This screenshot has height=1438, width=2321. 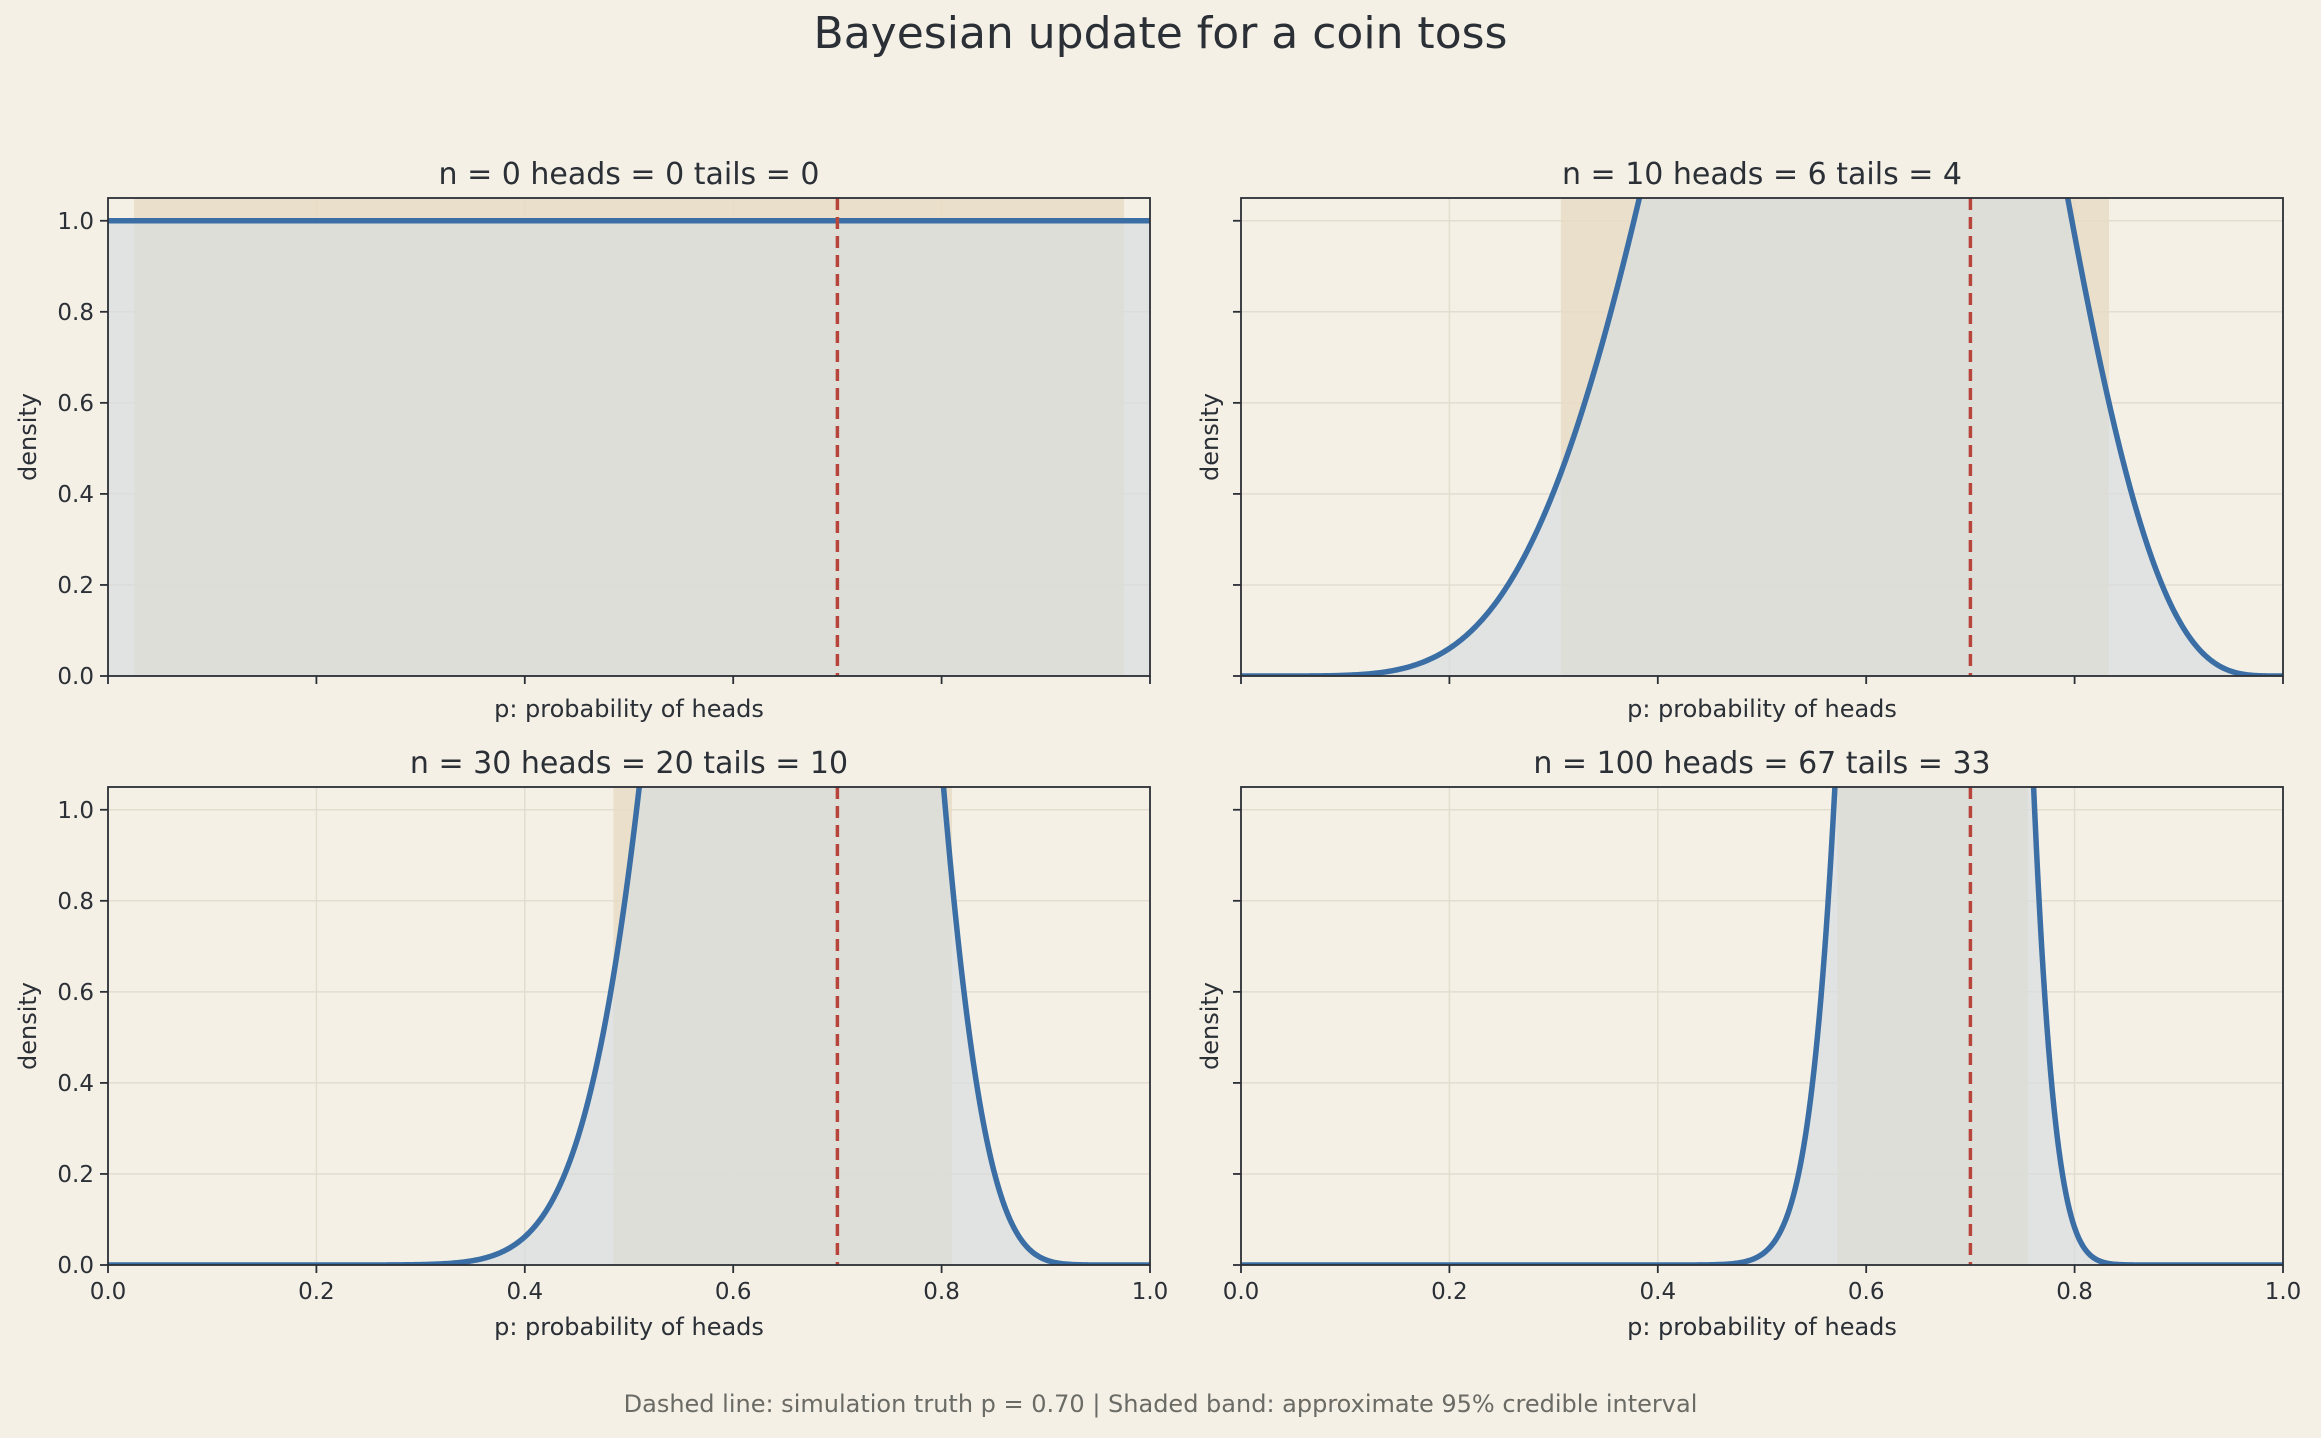 What do you see at coordinates (629, 763) in the screenshot?
I see `panel-title: n = 30 heads = 20 tails = 10` at bounding box center [629, 763].